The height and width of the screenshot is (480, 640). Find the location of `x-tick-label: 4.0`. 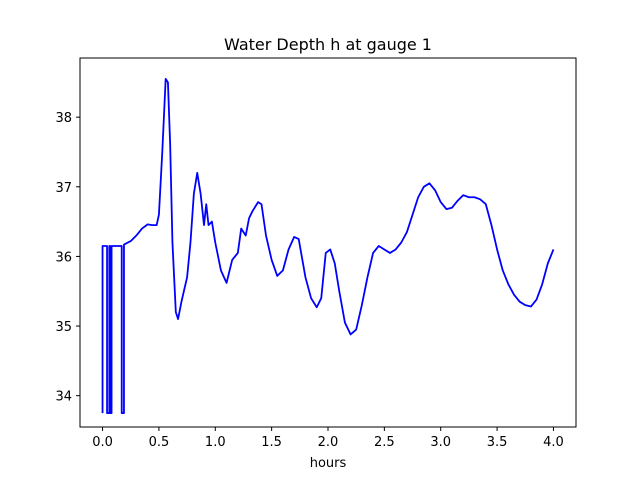

x-tick-label: 4.0 is located at coordinates (553, 442).